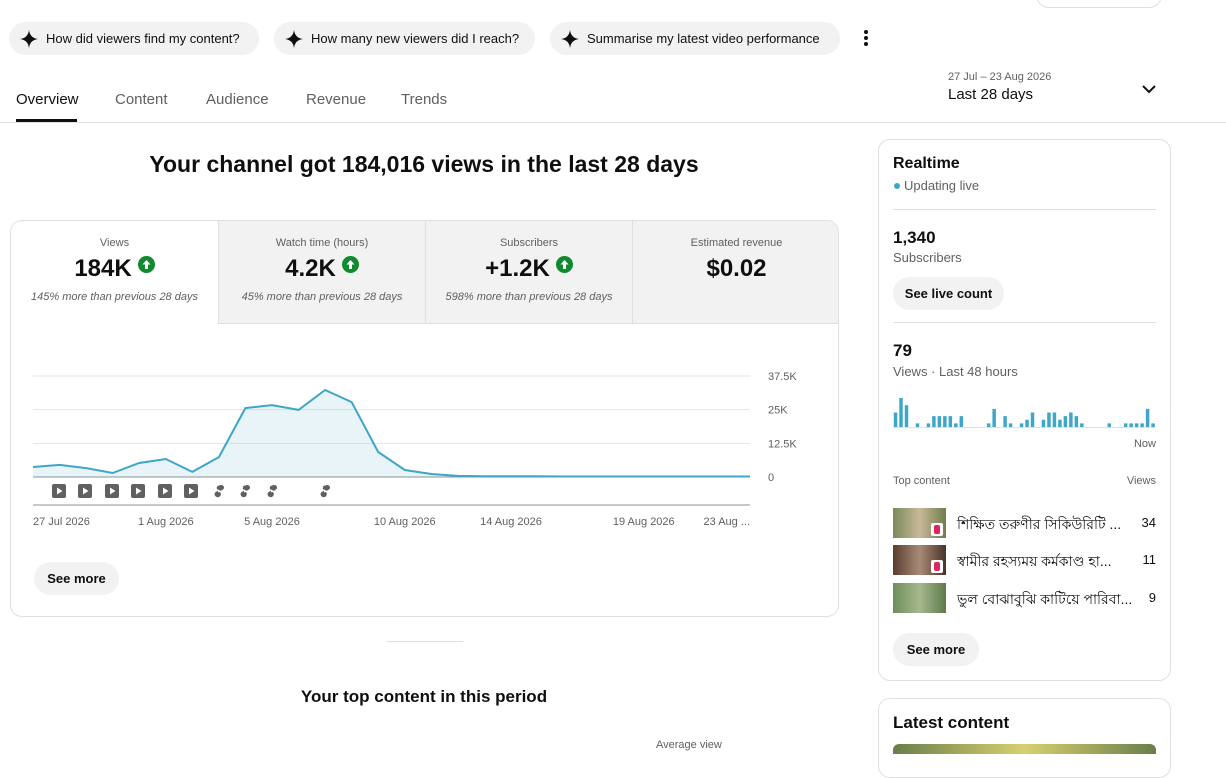  Describe the element at coordinates (1149, 559) in the screenshot. I see `content-views: 11` at that location.